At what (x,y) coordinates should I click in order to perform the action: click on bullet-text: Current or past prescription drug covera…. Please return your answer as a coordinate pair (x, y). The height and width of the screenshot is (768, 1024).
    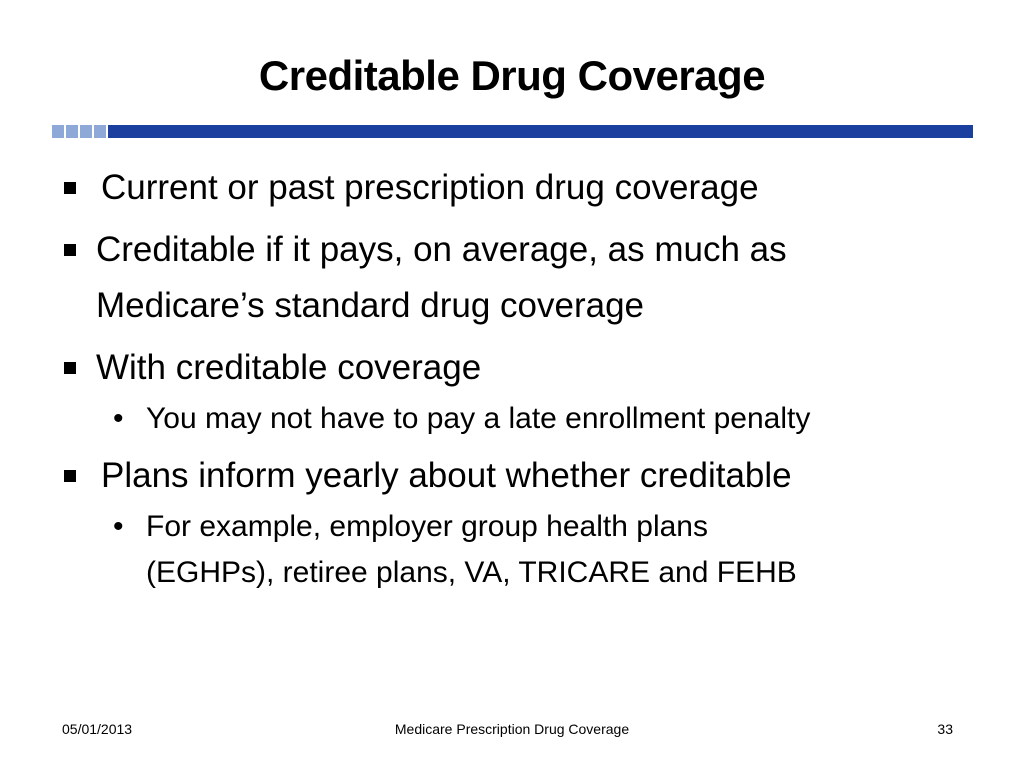
    Looking at the image, I should click on (430, 187).